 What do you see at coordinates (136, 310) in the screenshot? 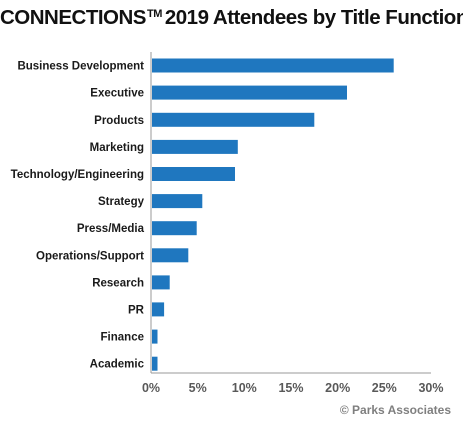
I see `category-label: PR` at bounding box center [136, 310].